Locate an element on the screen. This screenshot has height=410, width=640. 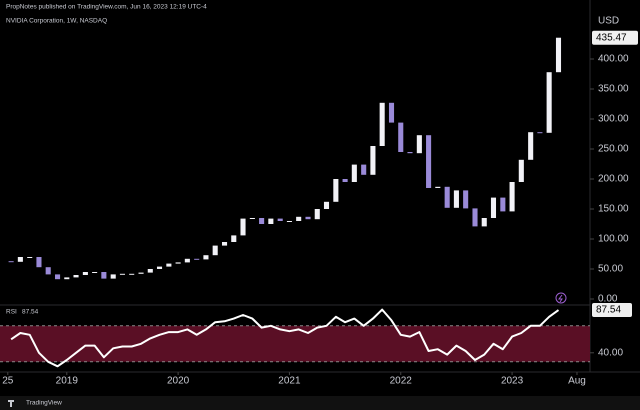
rsi-tick-label: 40.00 is located at coordinates (610, 352).